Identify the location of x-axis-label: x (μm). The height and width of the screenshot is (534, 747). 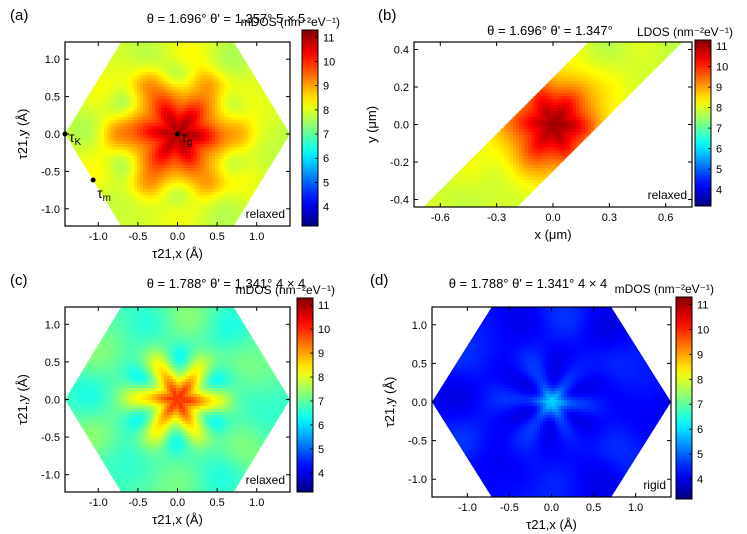
(552, 234).